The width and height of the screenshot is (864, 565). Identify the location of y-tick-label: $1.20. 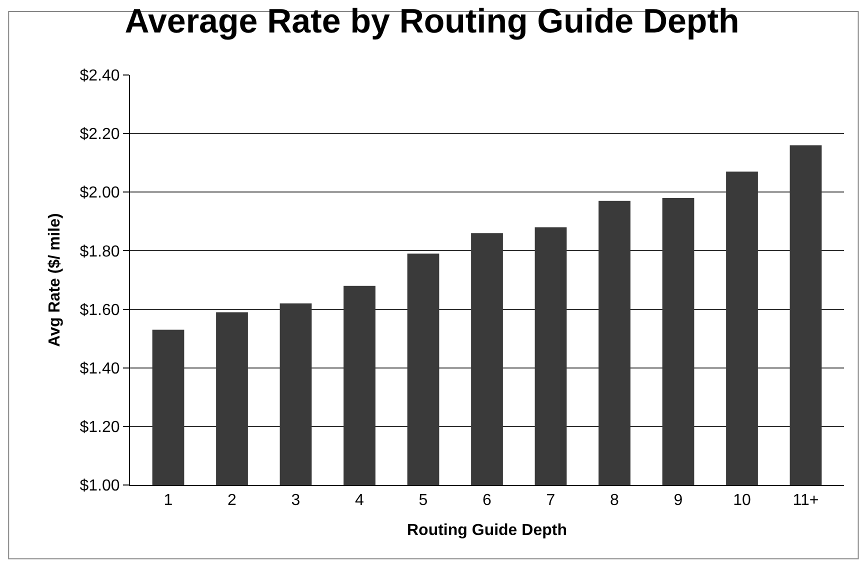
(100, 427).